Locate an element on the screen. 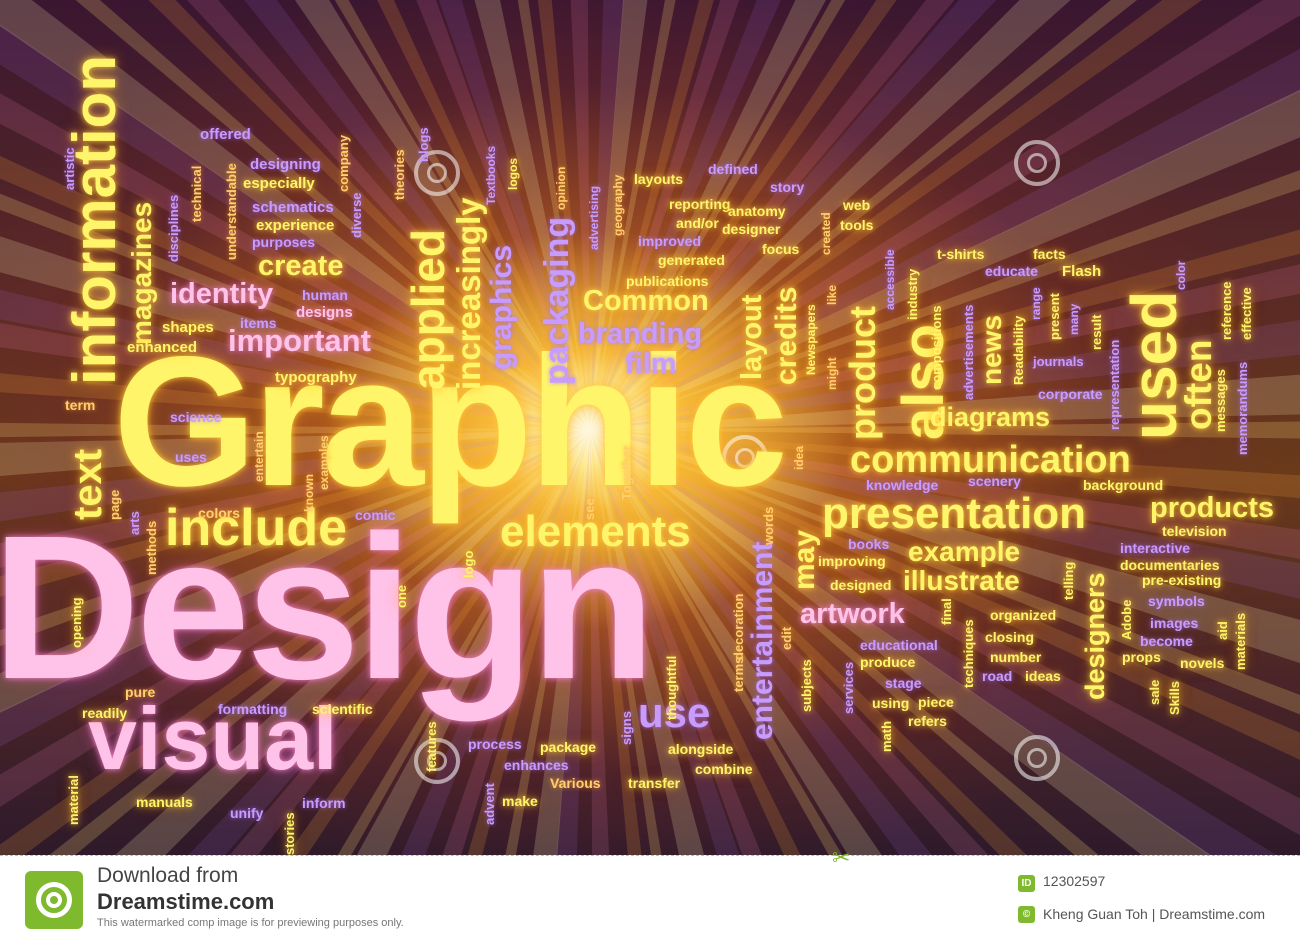  word-closing: closing is located at coordinates (1010, 637).